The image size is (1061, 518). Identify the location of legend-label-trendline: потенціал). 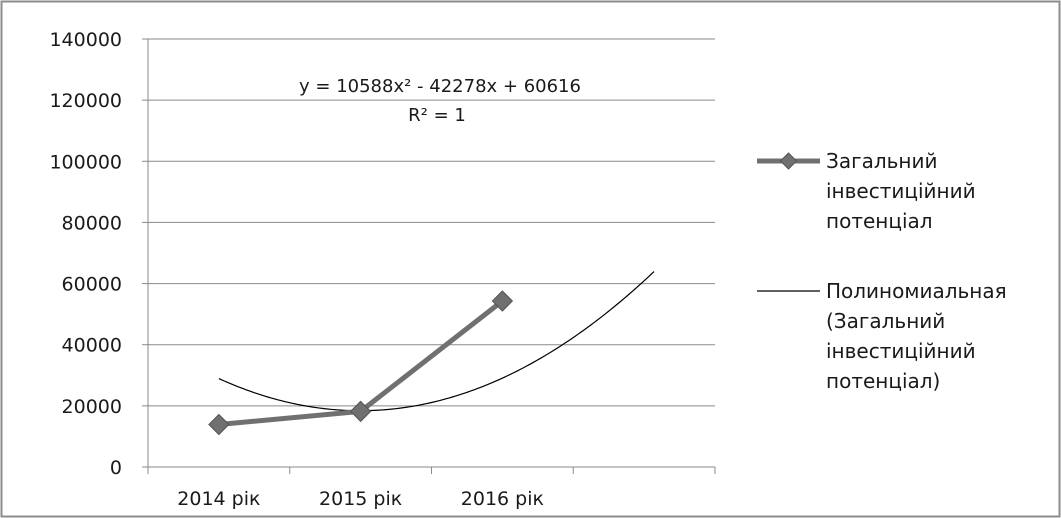
(883, 381).